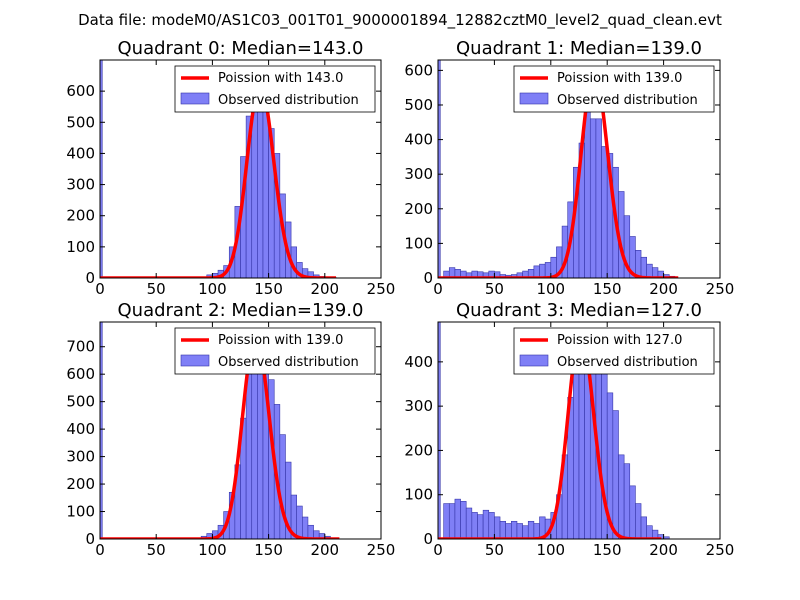  I want to click on y-tick-label: 700, so click(80, 347).